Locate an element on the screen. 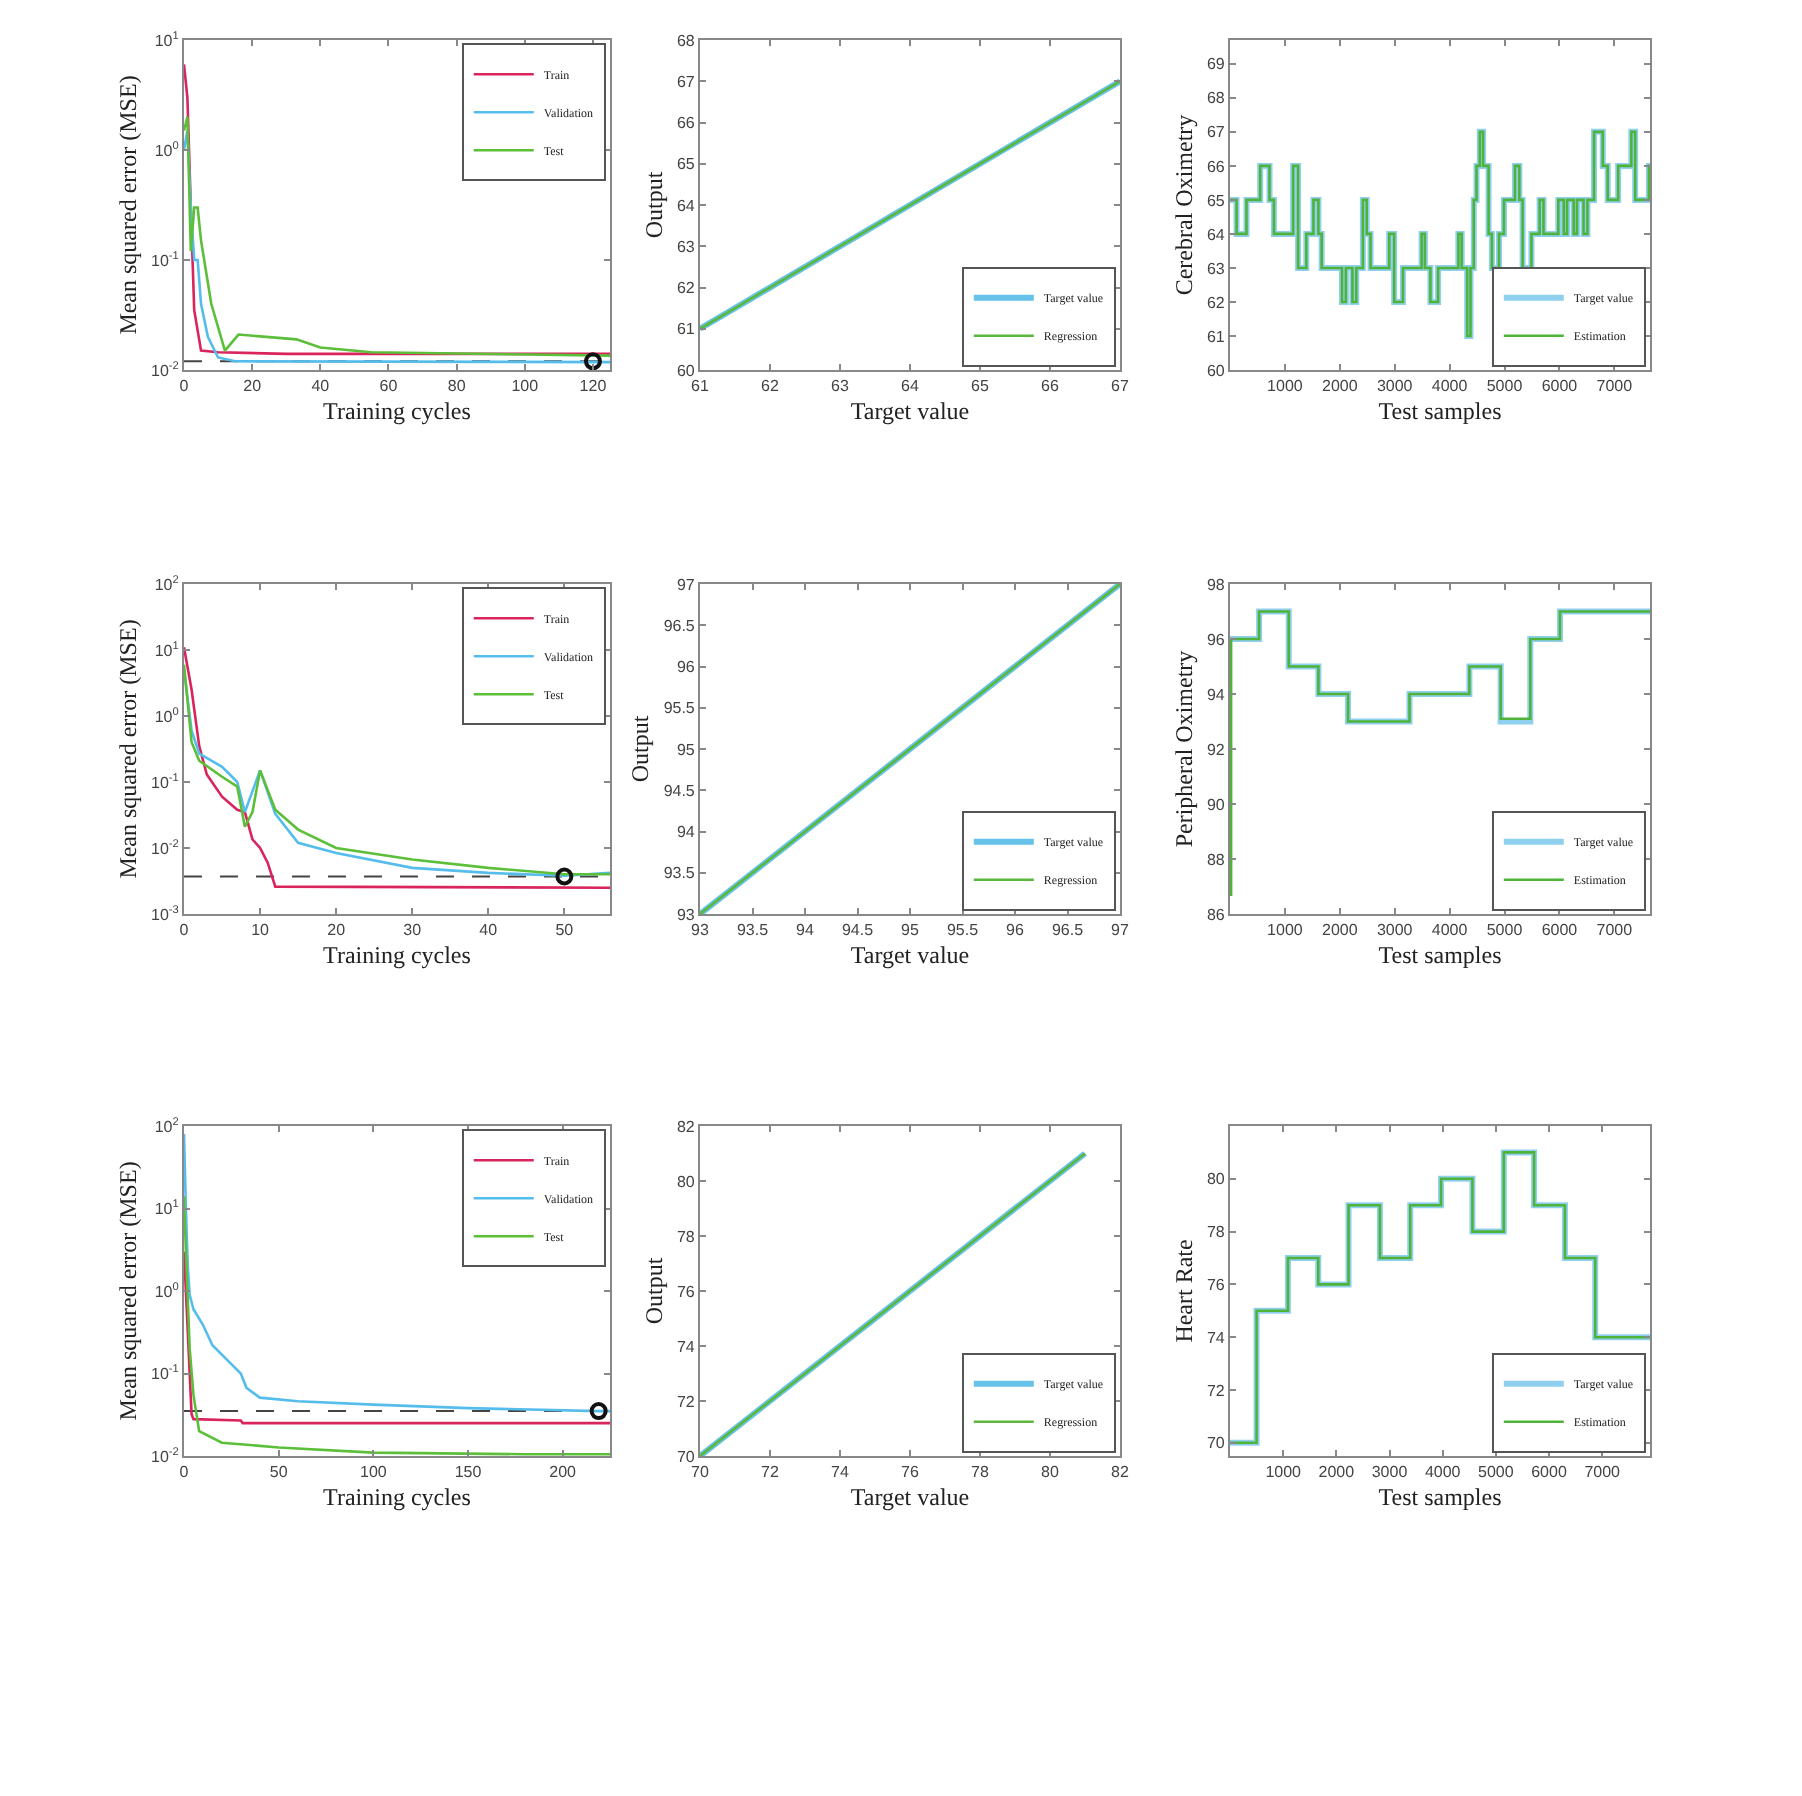 This screenshot has height=1796, width=1802. y-tick-label: 97 is located at coordinates (686, 584).